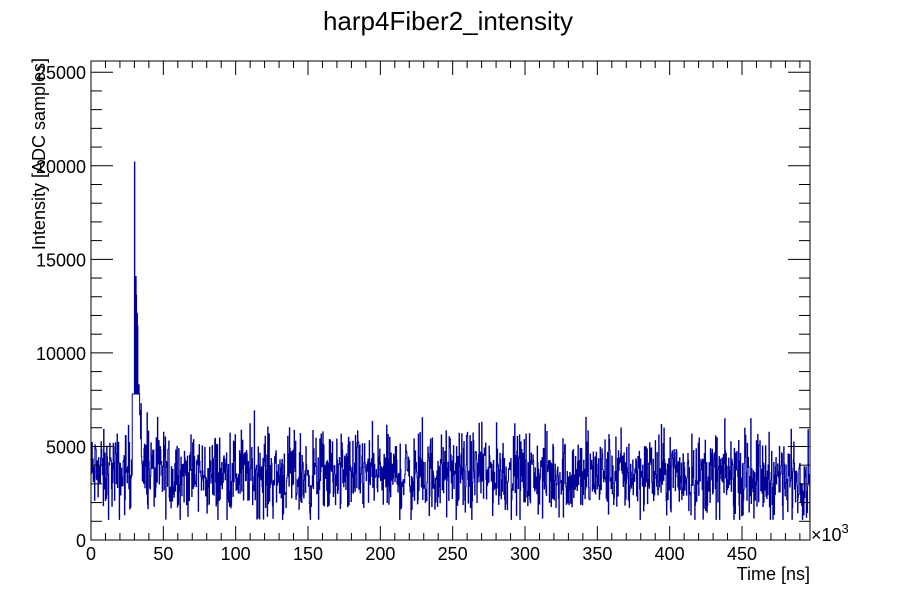 The width and height of the screenshot is (900, 600). I want to click on x-tick-label: 450, so click(742, 554).